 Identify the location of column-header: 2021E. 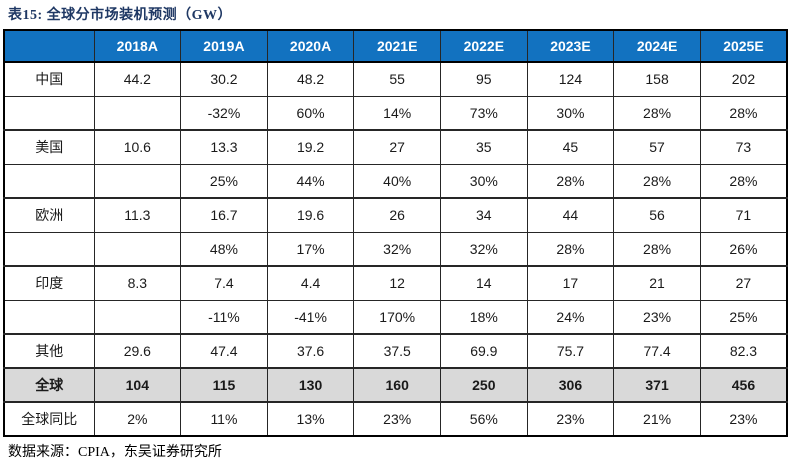
(397, 46).